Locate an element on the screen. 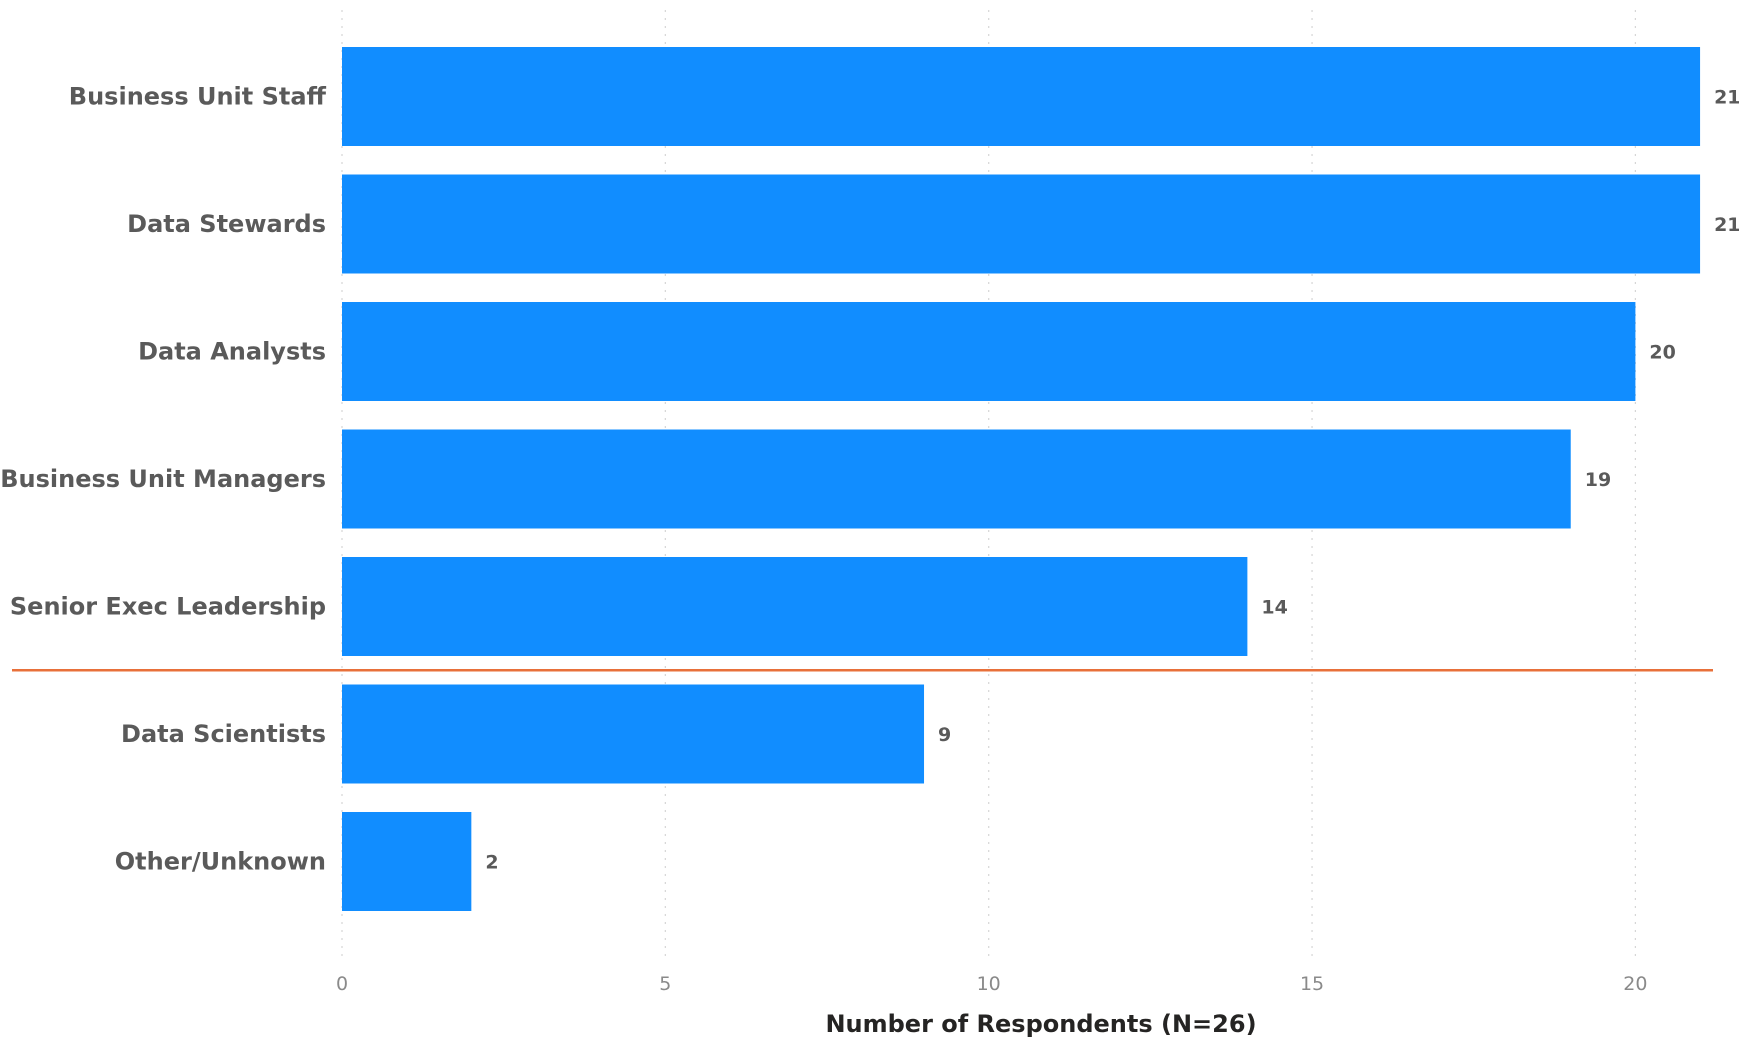 The height and width of the screenshot is (1044, 1739). x-tick-label: 10 is located at coordinates (989, 984).